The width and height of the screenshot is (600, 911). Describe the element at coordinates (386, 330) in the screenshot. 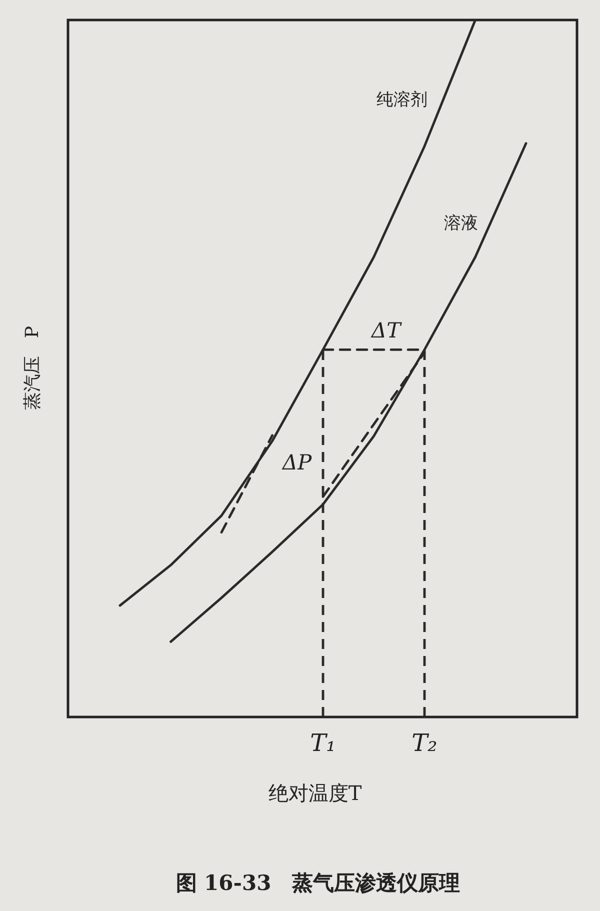

I see `annotation: ΔT` at that location.